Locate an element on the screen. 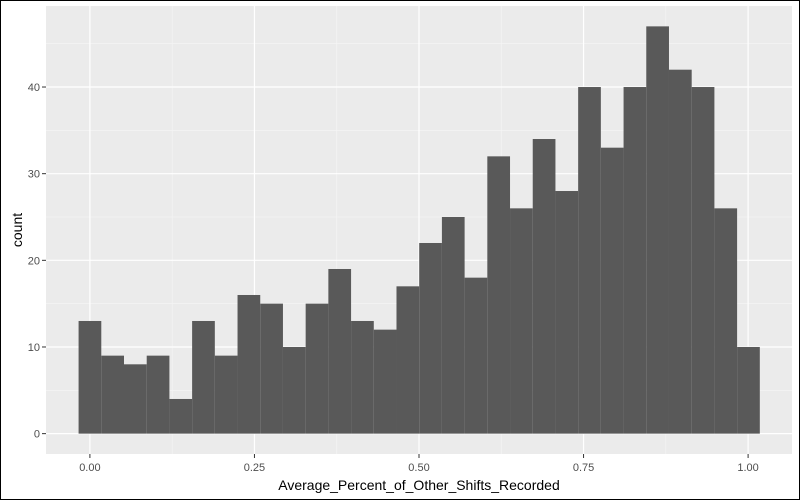  y-tick-label: 0 is located at coordinates (37, 435).